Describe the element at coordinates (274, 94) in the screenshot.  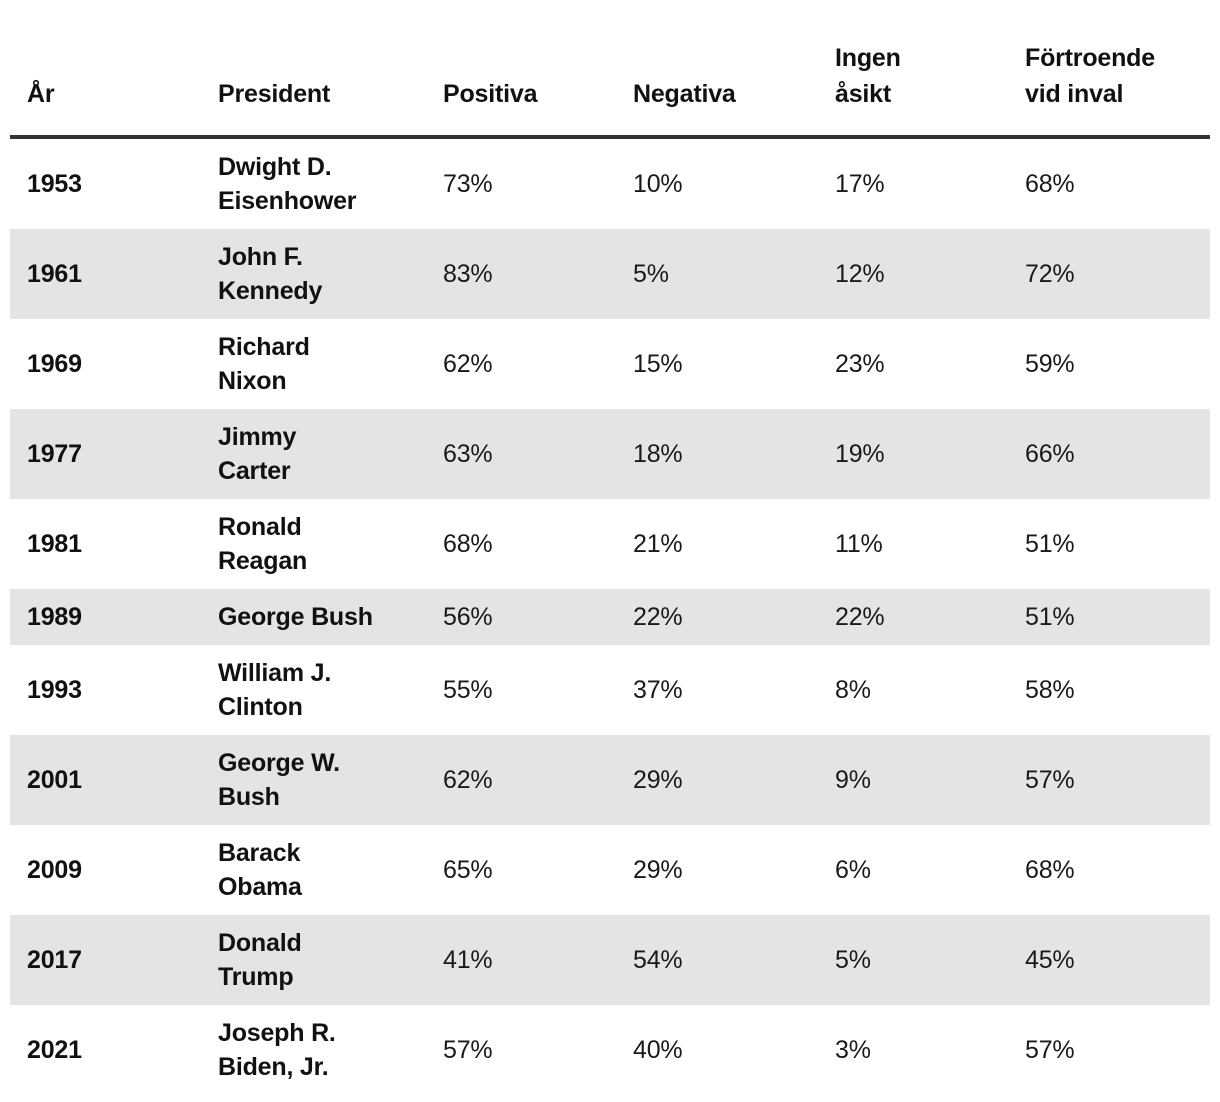
I see `column-header-president: President` at that location.